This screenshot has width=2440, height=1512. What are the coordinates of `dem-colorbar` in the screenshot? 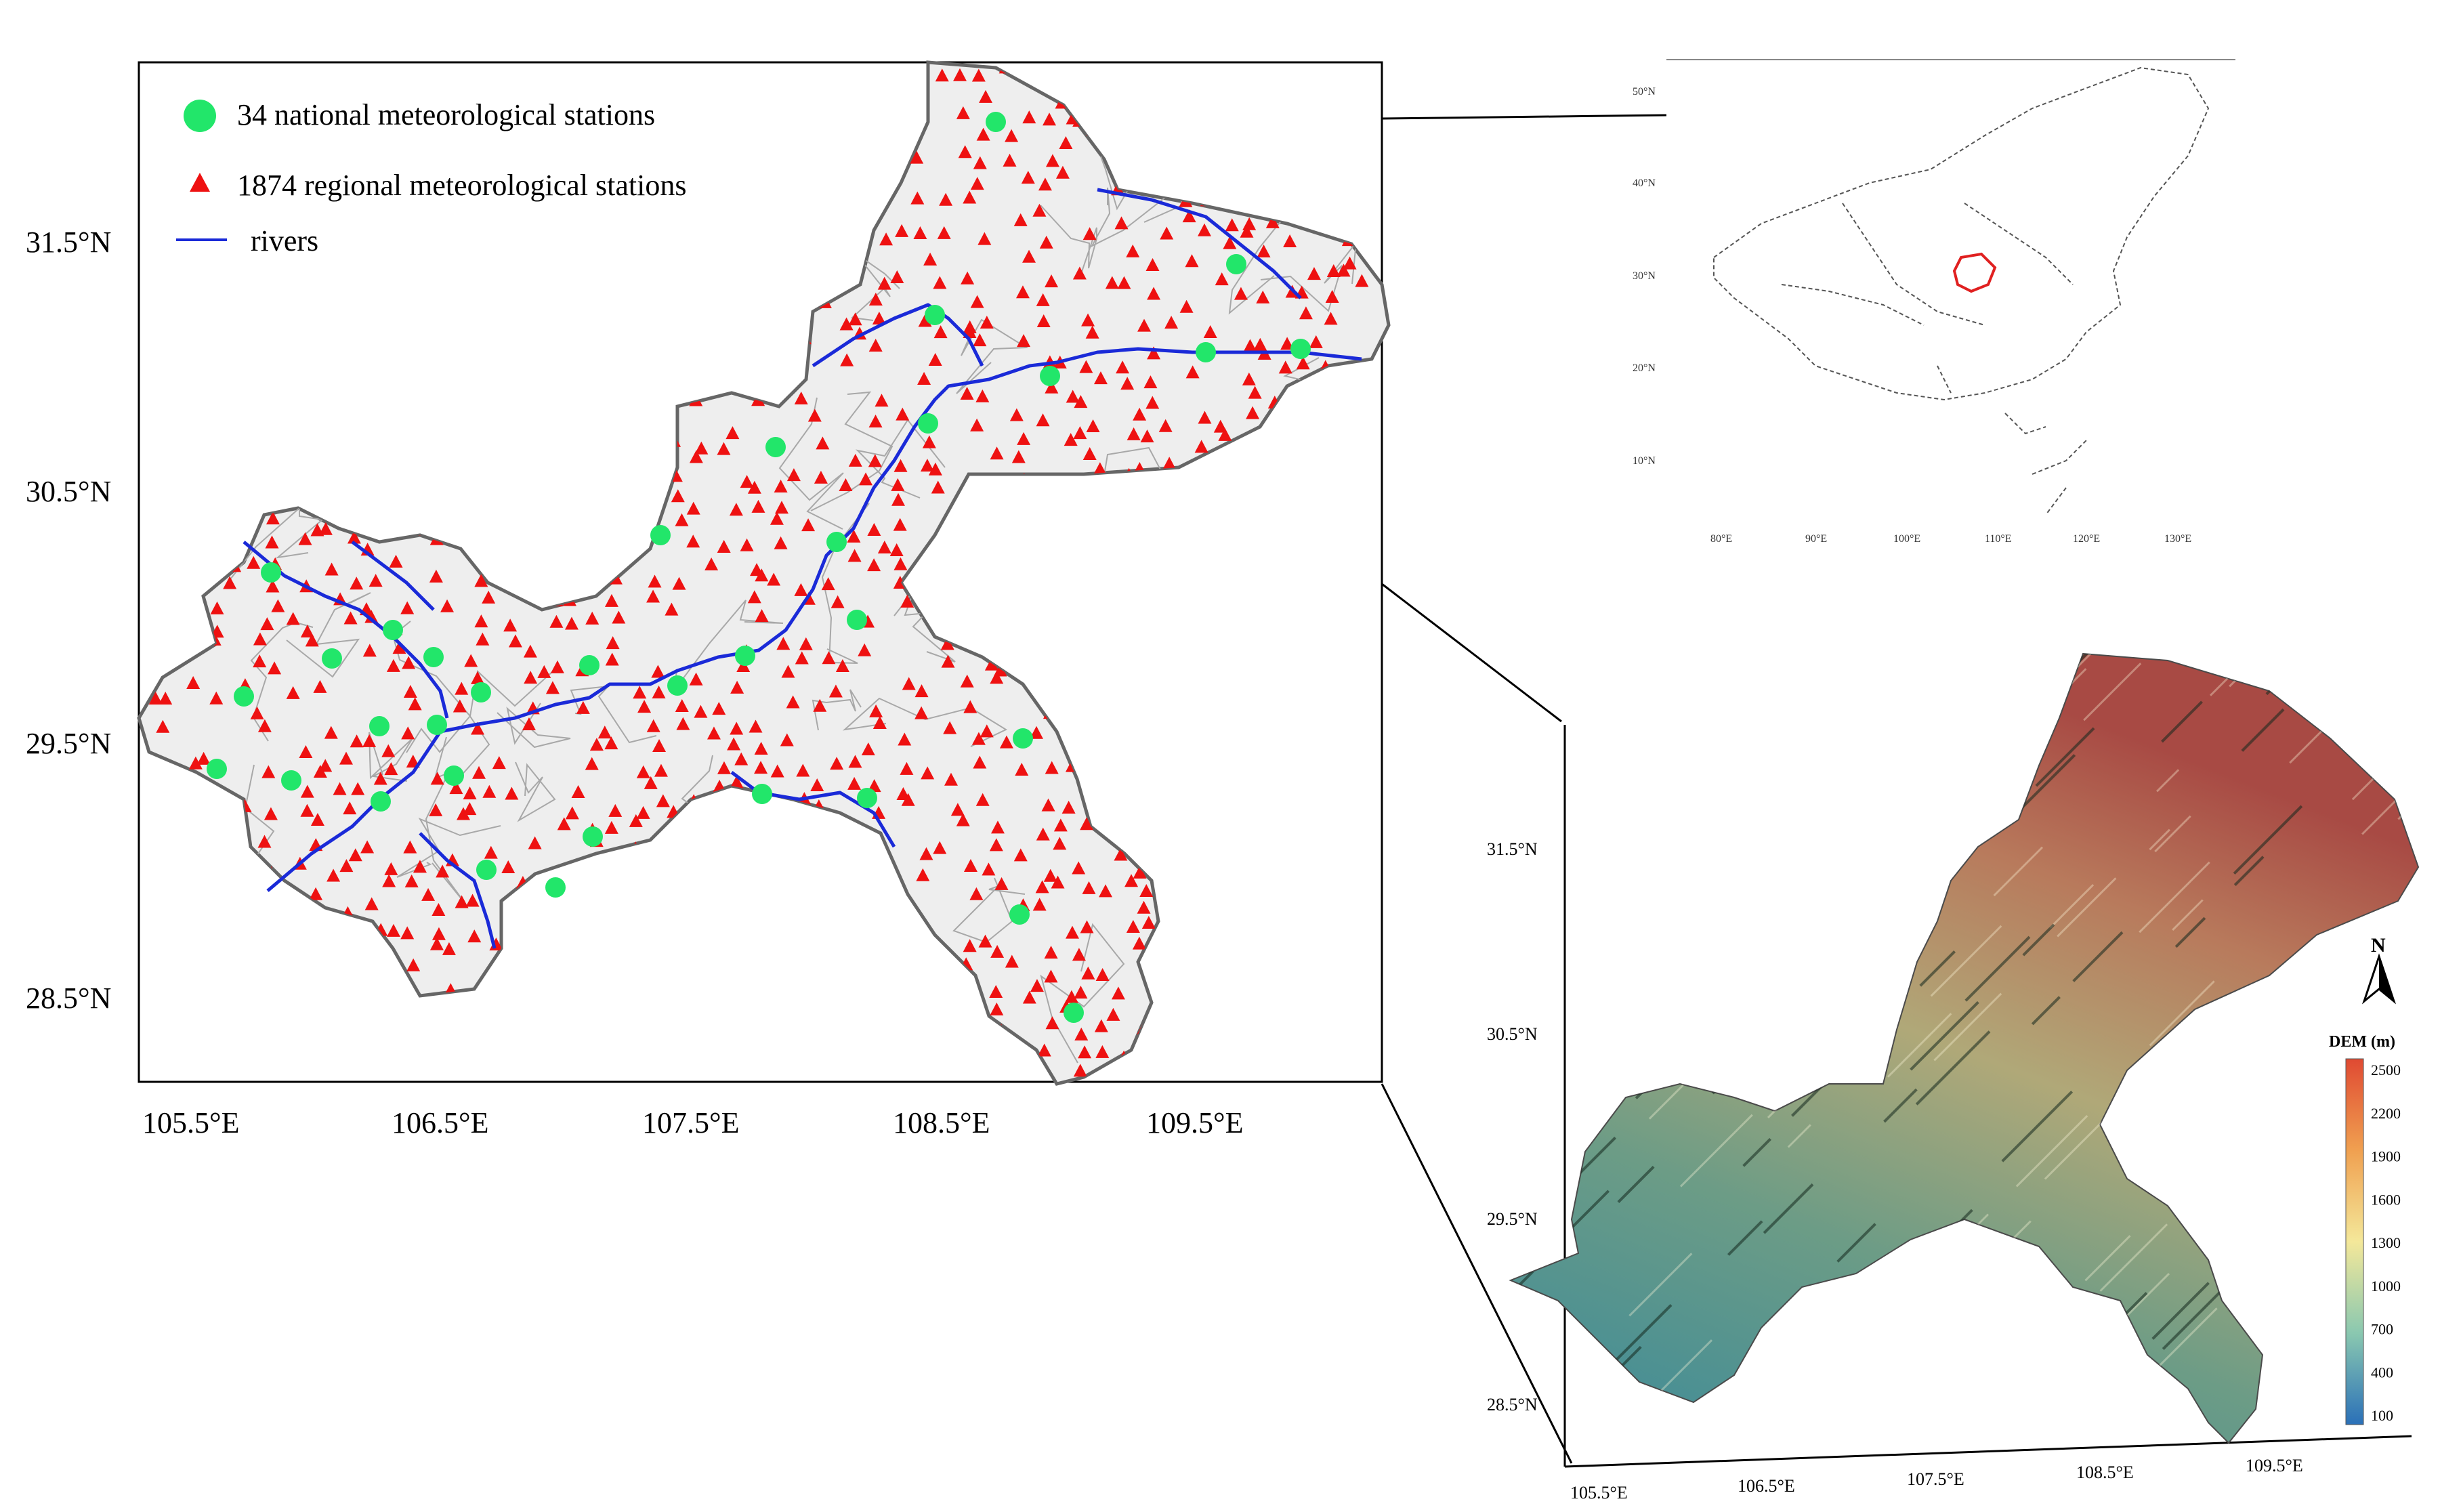 It's located at (2354, 1241).